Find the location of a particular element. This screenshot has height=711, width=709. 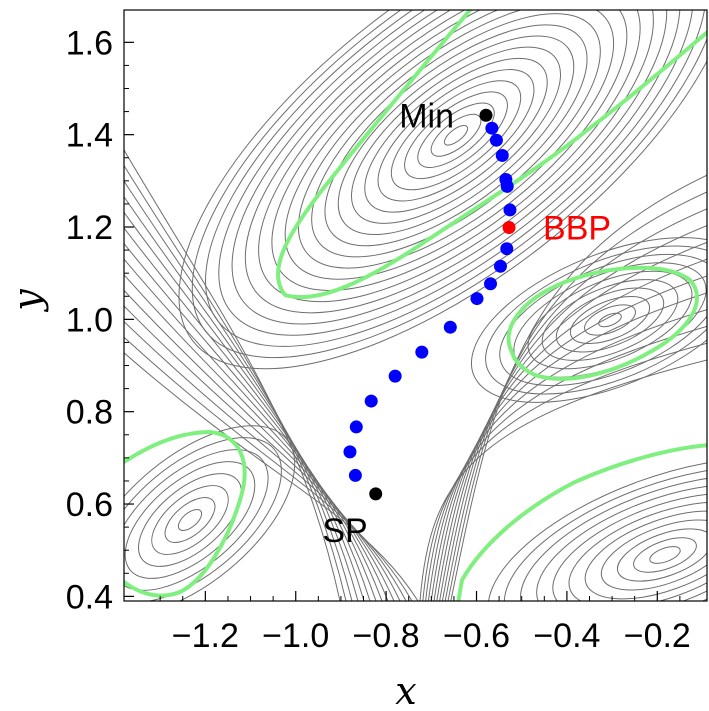

path-points is located at coordinates (430, 301).